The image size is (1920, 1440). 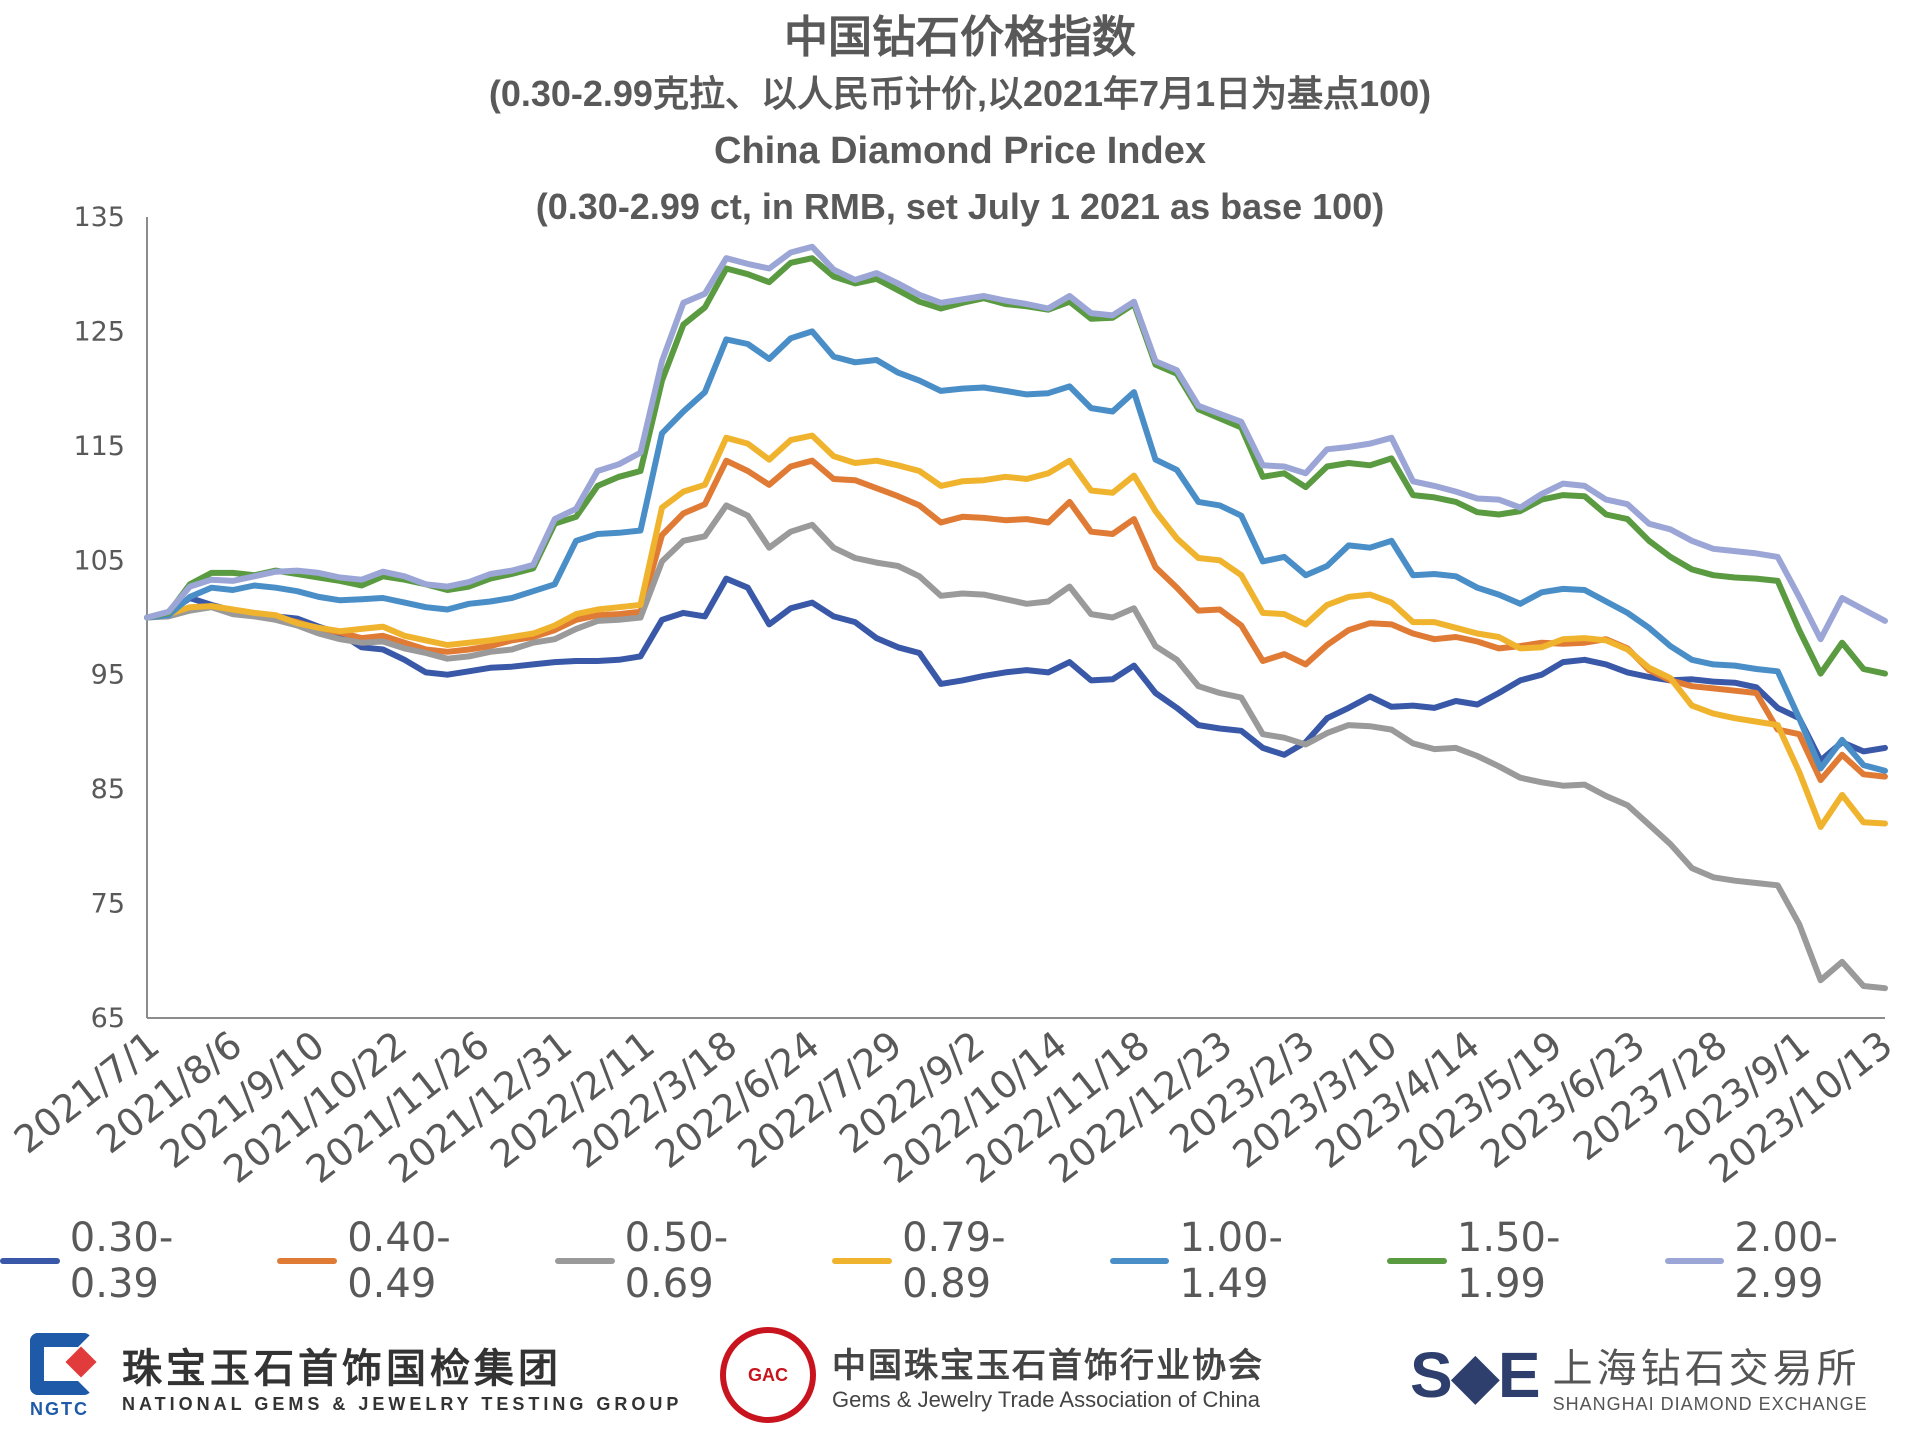 I want to click on legend-item: 0.40-0.49, so click(x=404, y=1261).